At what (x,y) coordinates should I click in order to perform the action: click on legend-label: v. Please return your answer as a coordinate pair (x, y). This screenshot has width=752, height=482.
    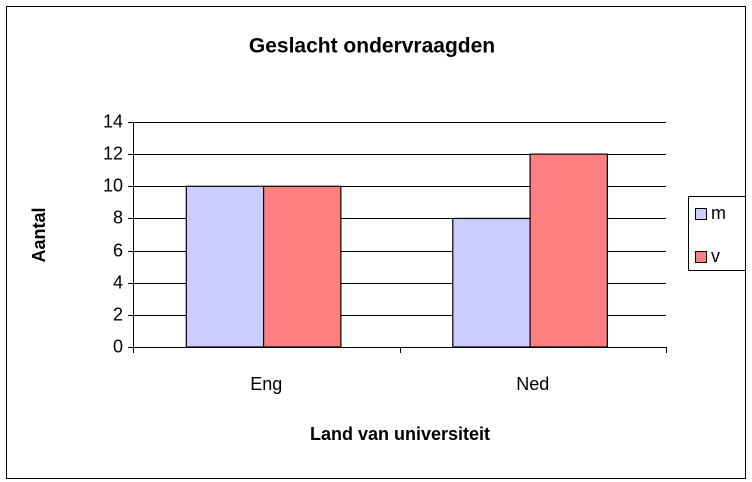
    Looking at the image, I should click on (715, 256).